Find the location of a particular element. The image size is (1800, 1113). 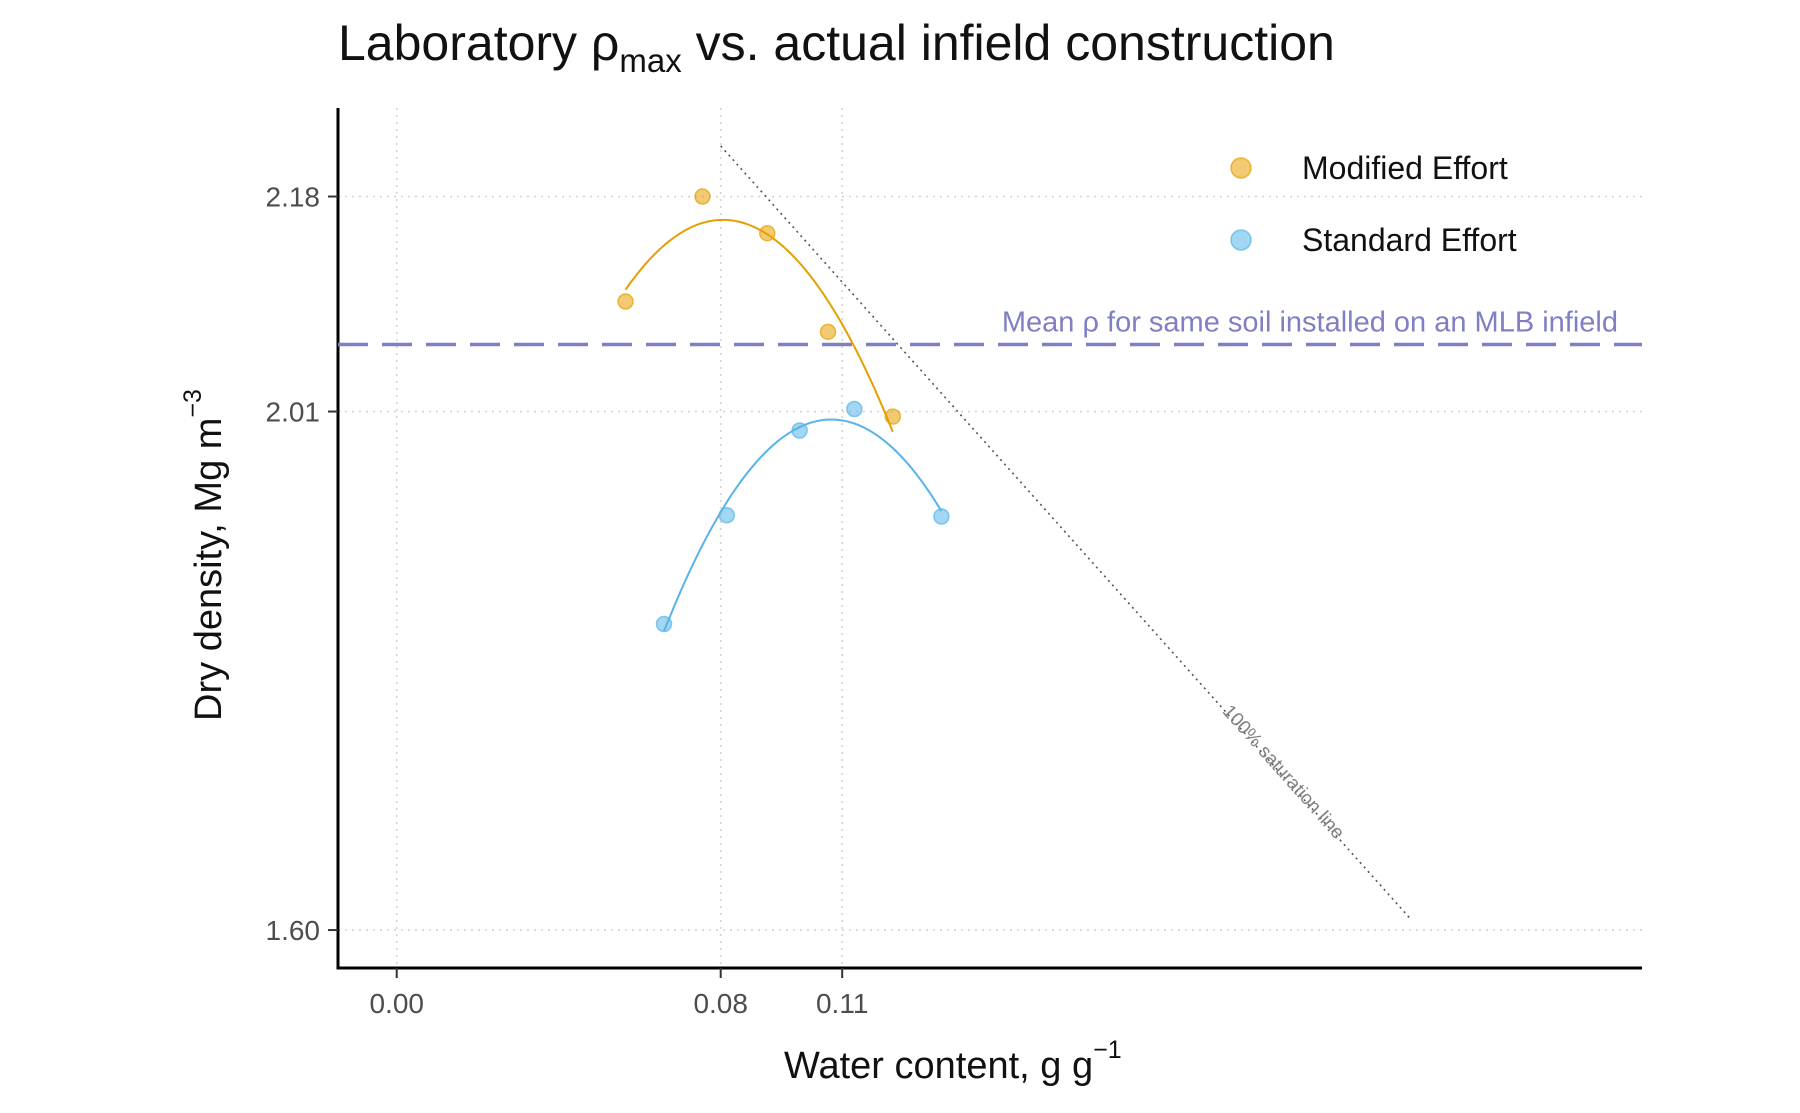

data-series is located at coordinates (783, 410).